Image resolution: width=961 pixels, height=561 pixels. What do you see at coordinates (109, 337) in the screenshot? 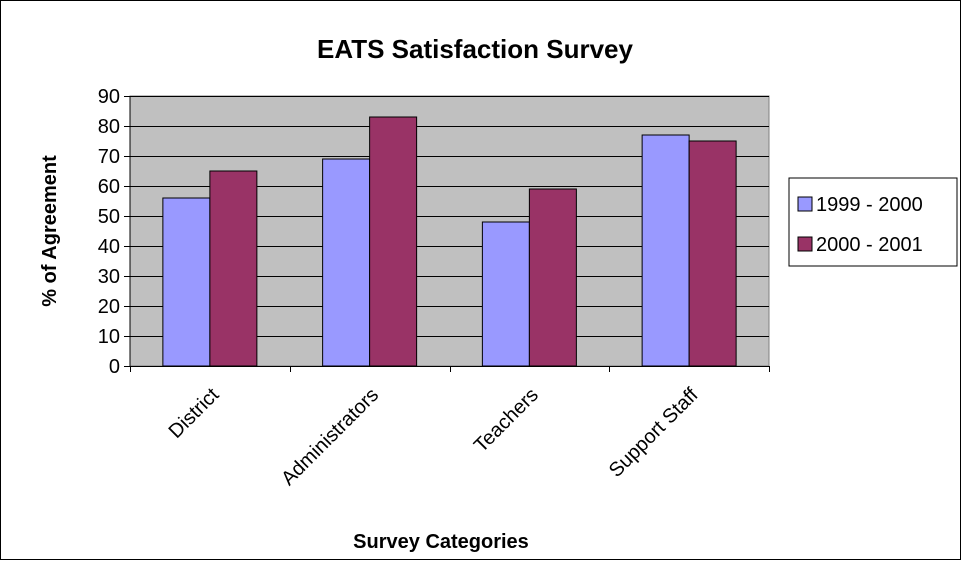
I see `y-tick-label: 10` at bounding box center [109, 337].